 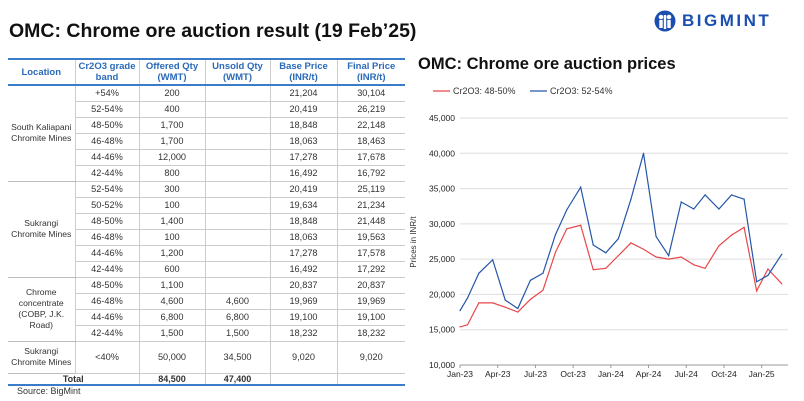 What do you see at coordinates (371, 72) in the screenshot?
I see `column-header: Final Price (INR/t)` at bounding box center [371, 72].